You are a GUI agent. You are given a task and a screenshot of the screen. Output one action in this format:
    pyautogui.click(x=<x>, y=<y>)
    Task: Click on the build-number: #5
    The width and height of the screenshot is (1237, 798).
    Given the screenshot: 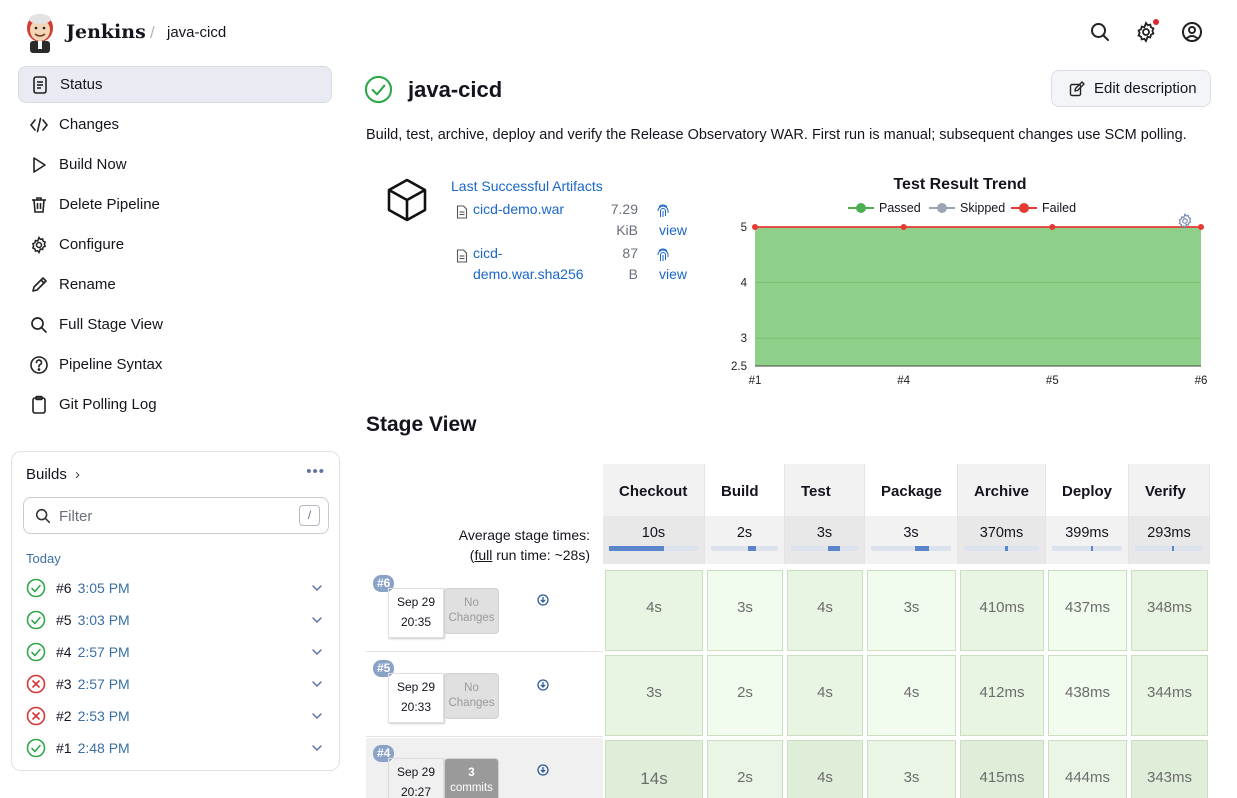 What is the action you would take?
    pyautogui.click(x=64, y=620)
    